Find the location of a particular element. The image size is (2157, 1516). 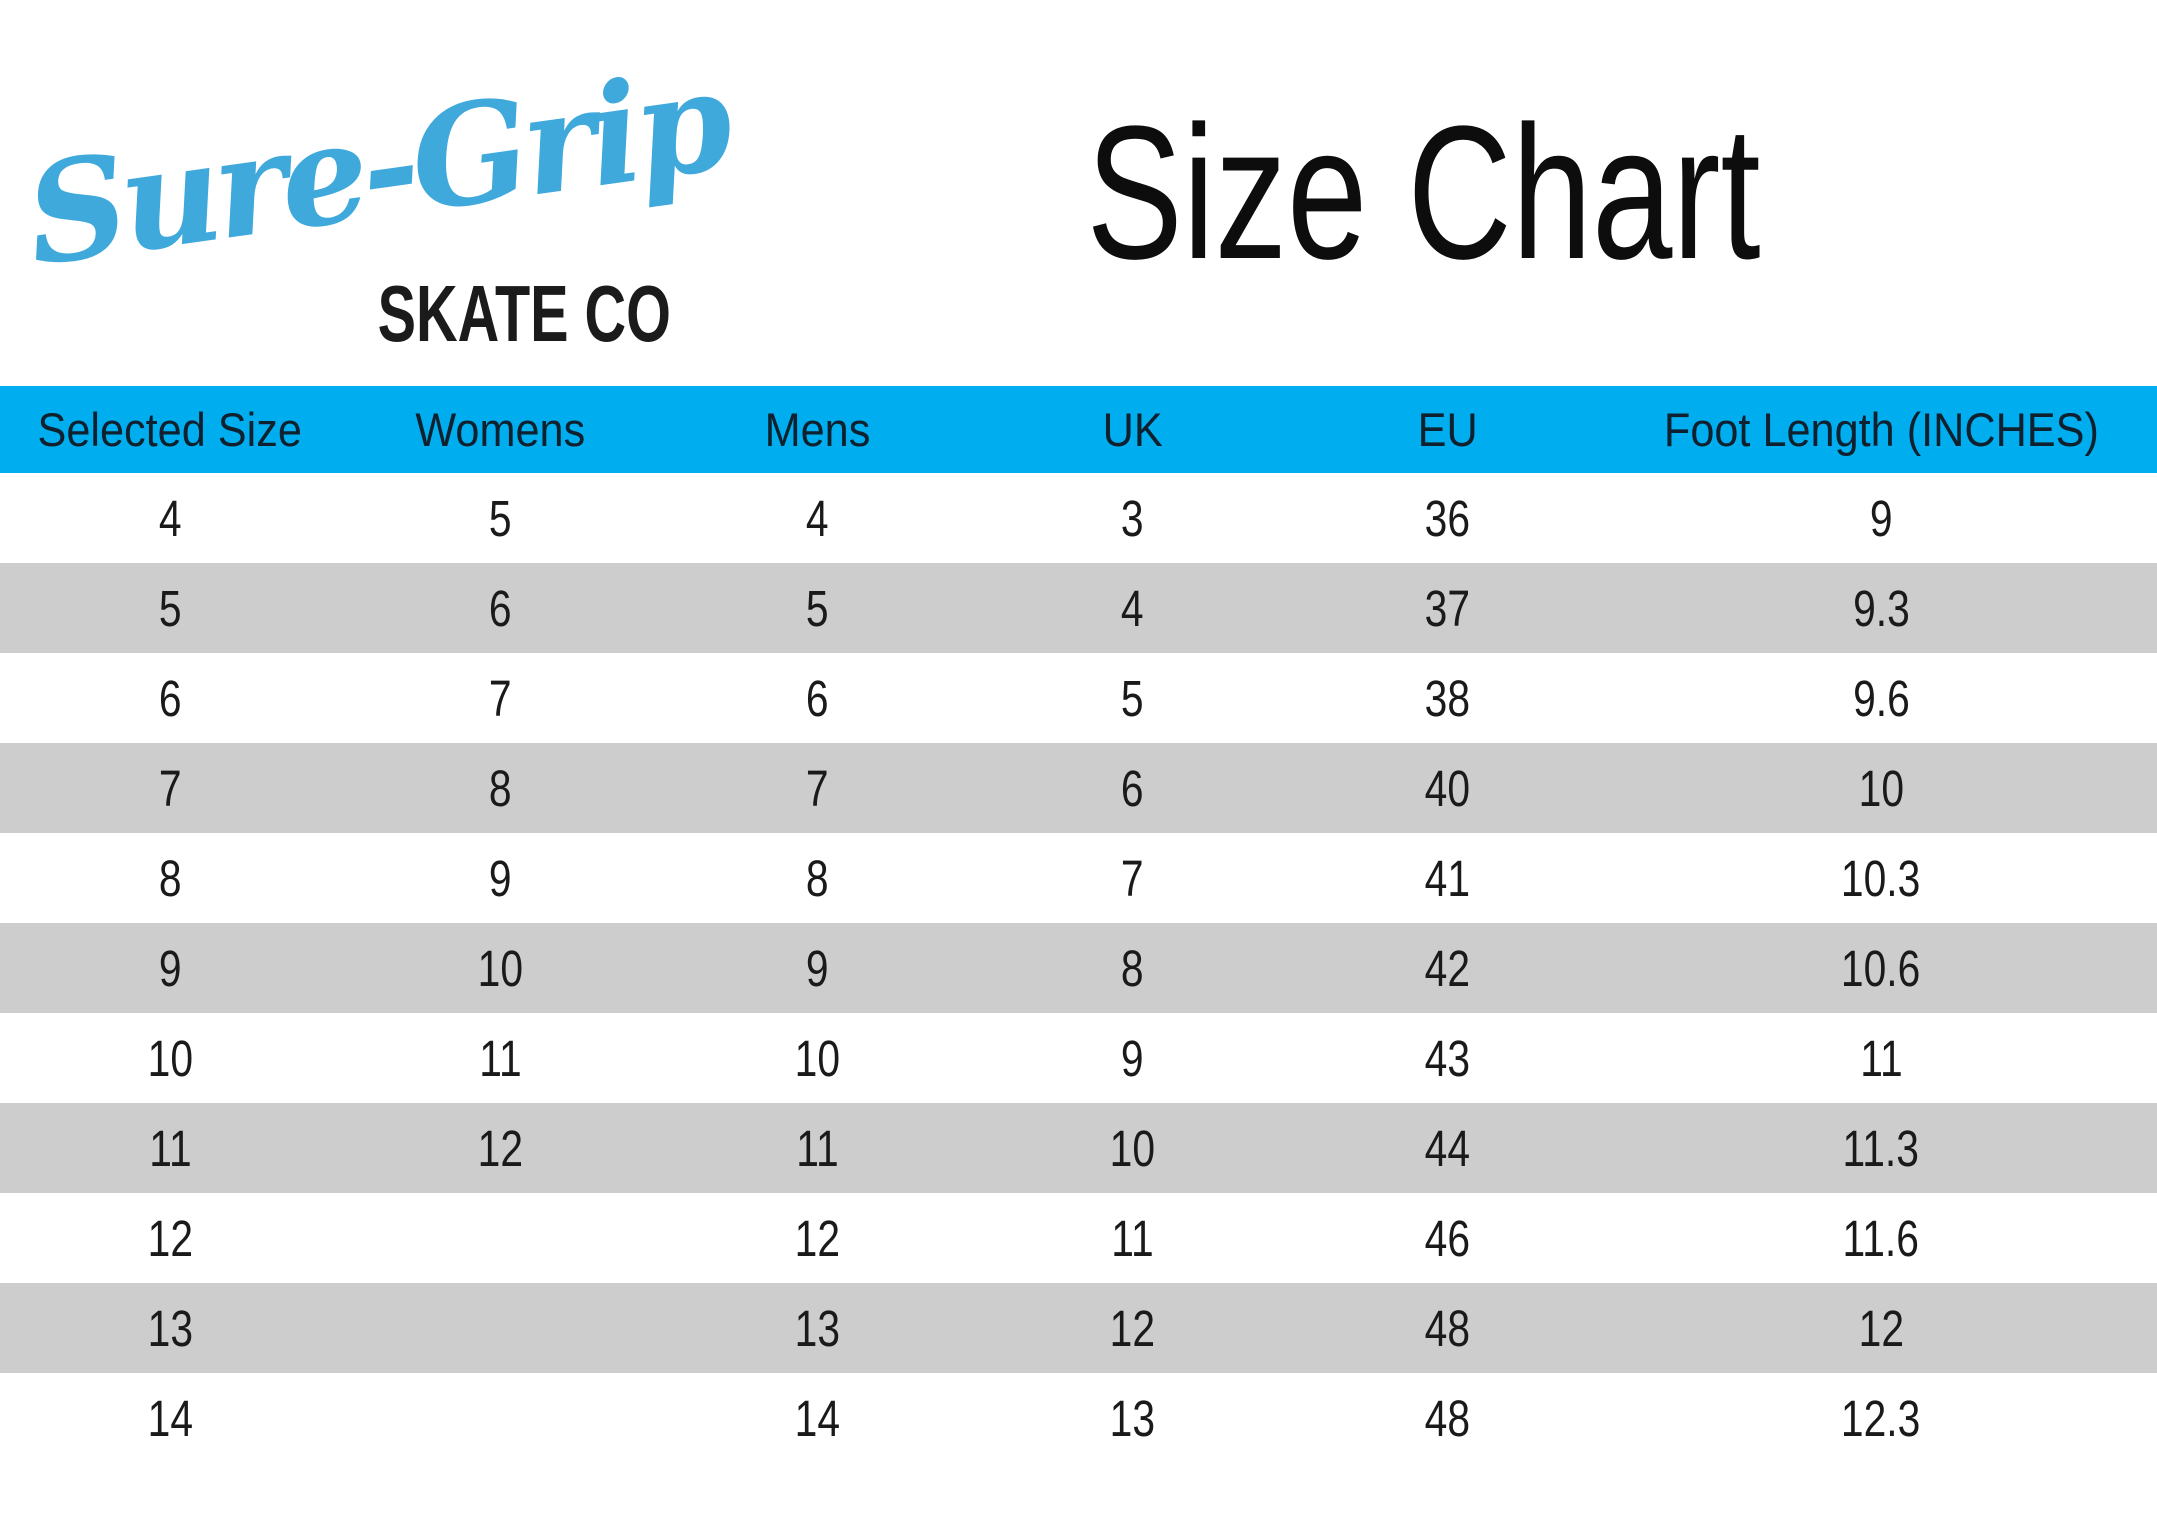

table-cell-text: 36 is located at coordinates (1447, 518).